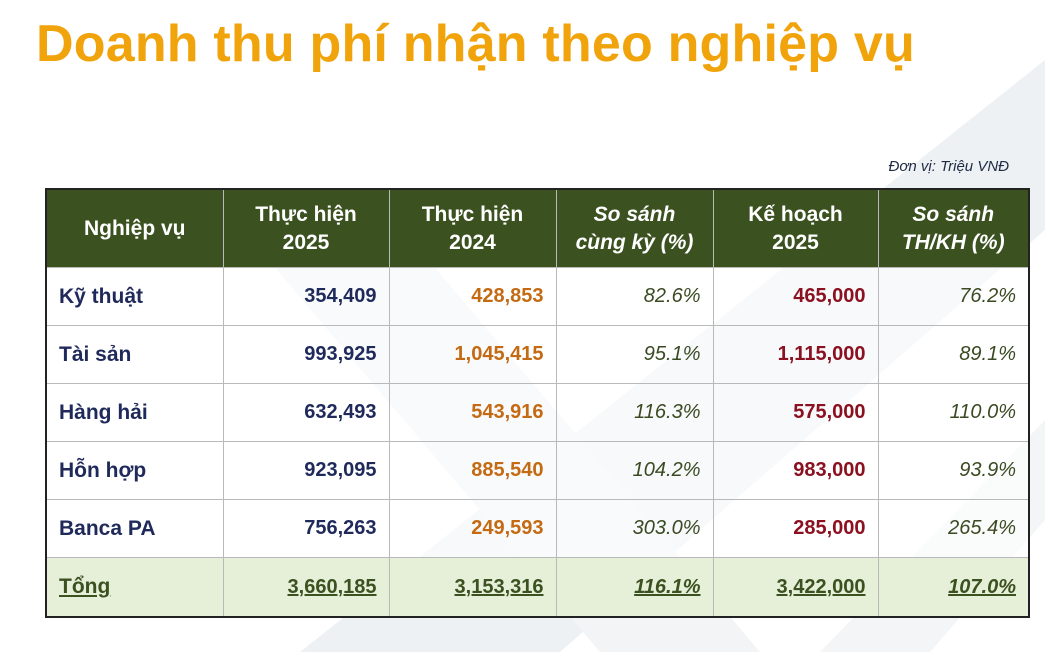  What do you see at coordinates (795, 412) in the screenshot?
I see `cell-kh2025: 575,000` at bounding box center [795, 412].